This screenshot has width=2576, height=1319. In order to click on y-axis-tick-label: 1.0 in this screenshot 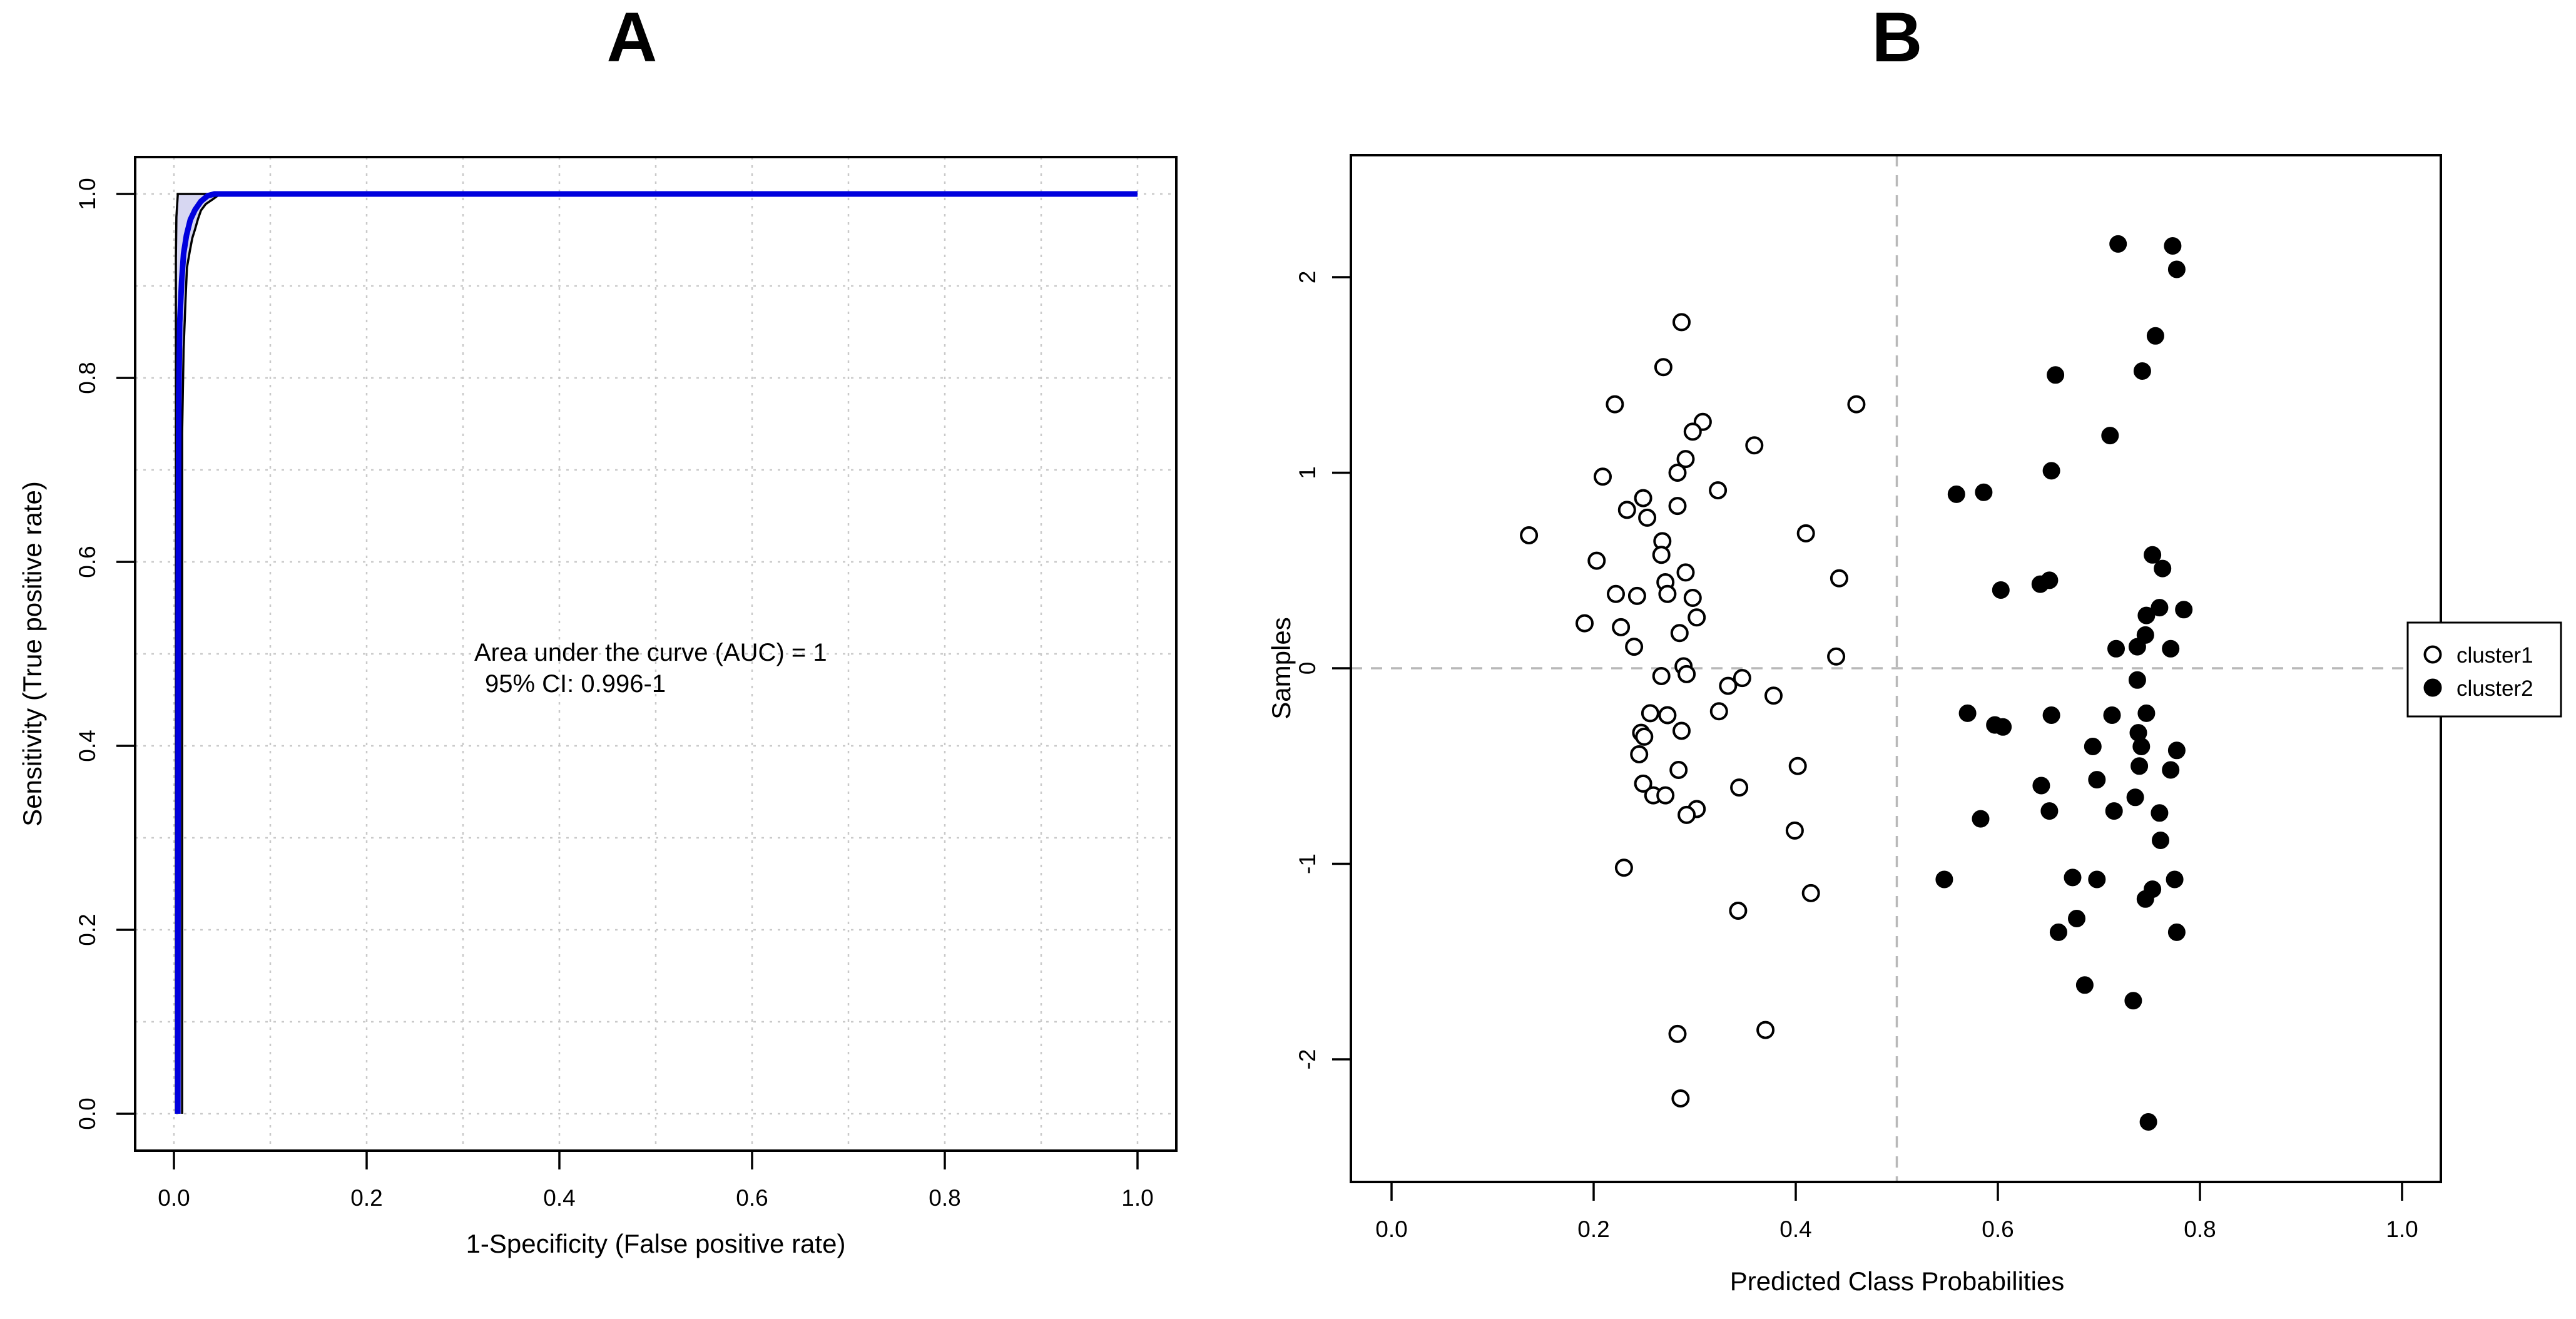, I will do `click(87, 194)`.